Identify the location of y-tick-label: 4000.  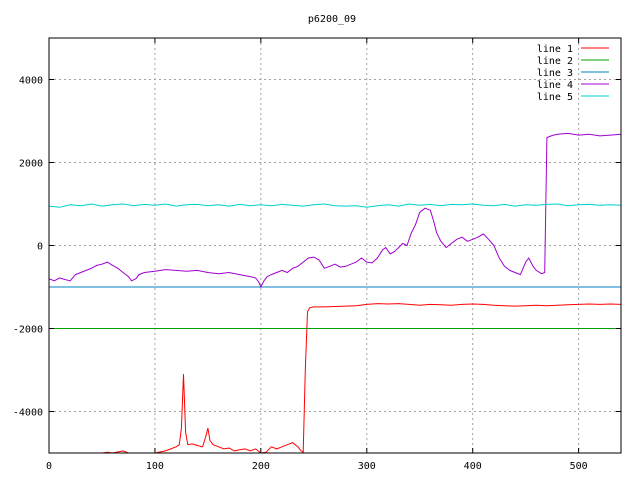
(31, 81).